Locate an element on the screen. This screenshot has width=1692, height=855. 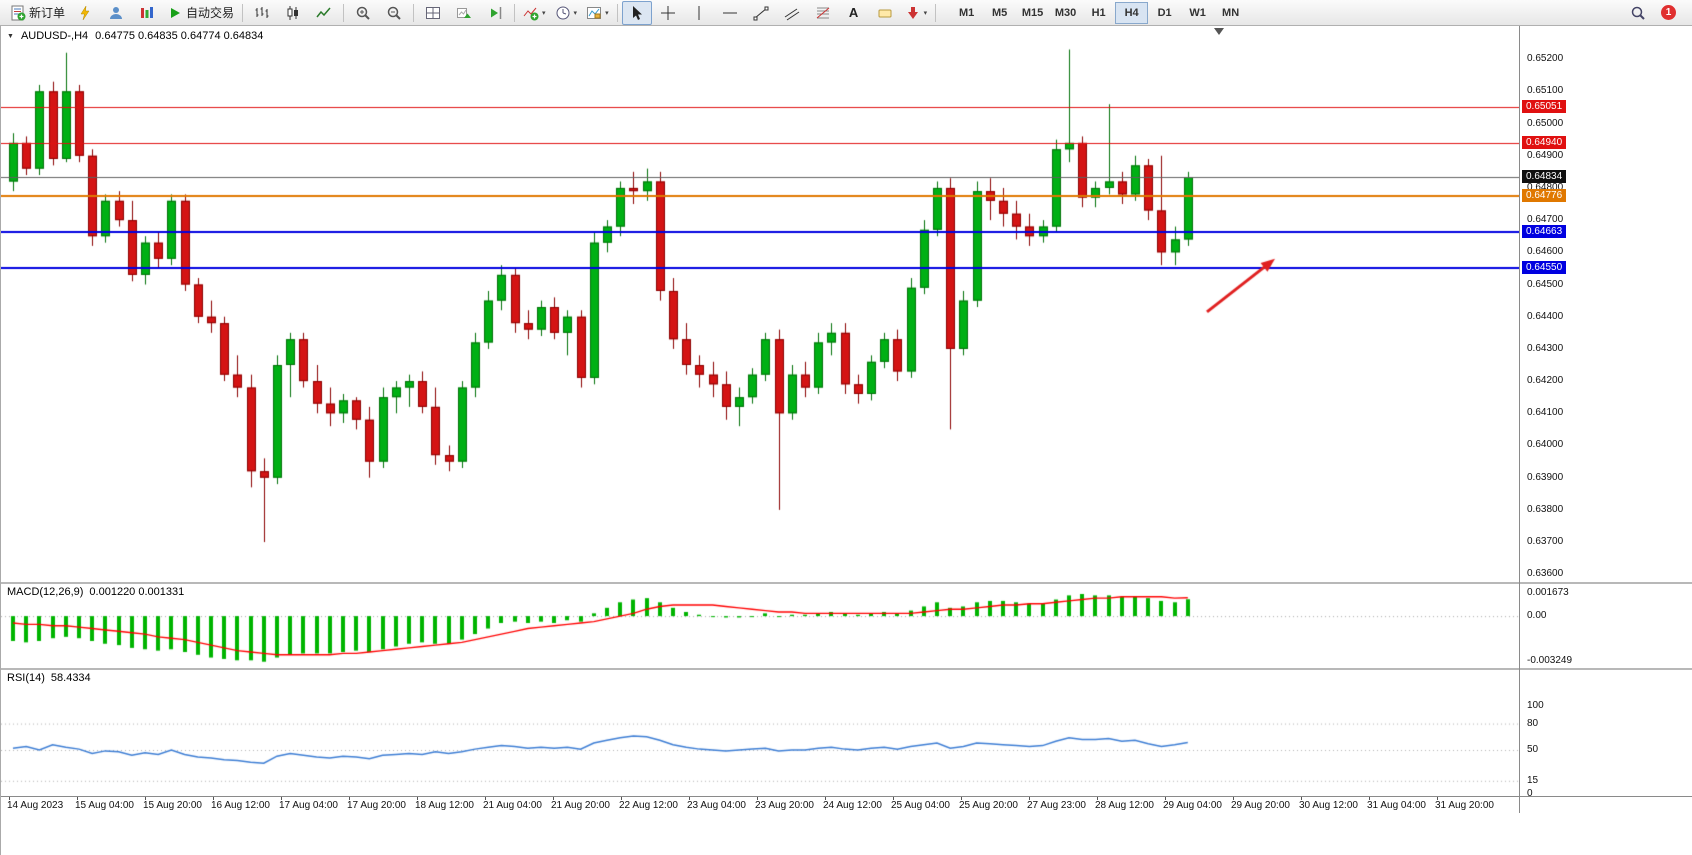
rsi-canvas is located at coordinates (760, 733).